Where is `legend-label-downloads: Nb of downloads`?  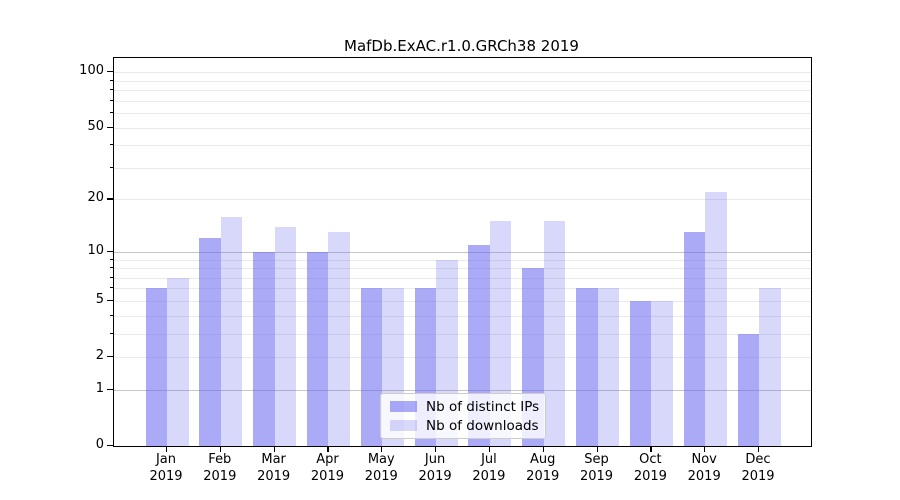 legend-label-downloads: Nb of downloads is located at coordinates (482, 425).